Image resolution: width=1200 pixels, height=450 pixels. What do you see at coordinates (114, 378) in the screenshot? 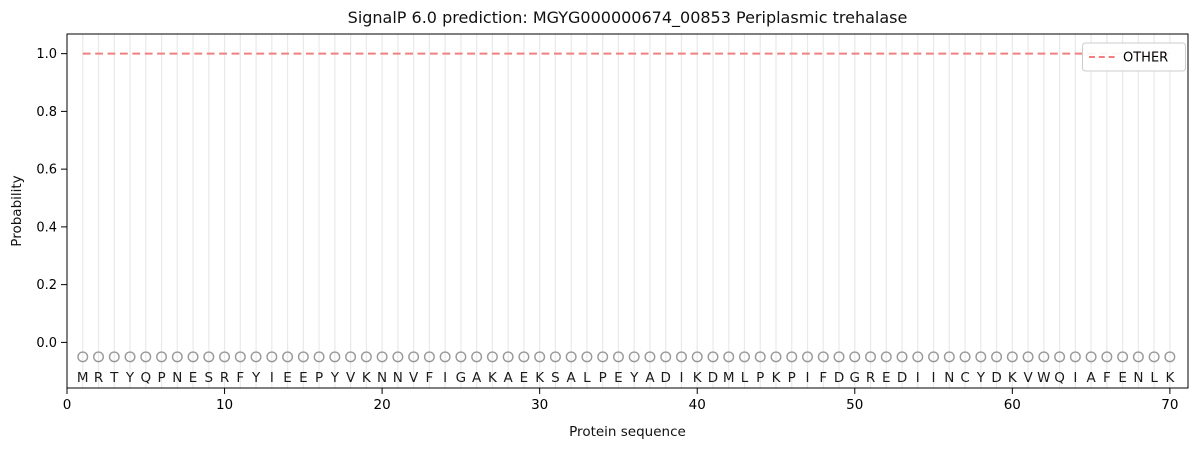
I see `residue-letter: T` at bounding box center [114, 378].